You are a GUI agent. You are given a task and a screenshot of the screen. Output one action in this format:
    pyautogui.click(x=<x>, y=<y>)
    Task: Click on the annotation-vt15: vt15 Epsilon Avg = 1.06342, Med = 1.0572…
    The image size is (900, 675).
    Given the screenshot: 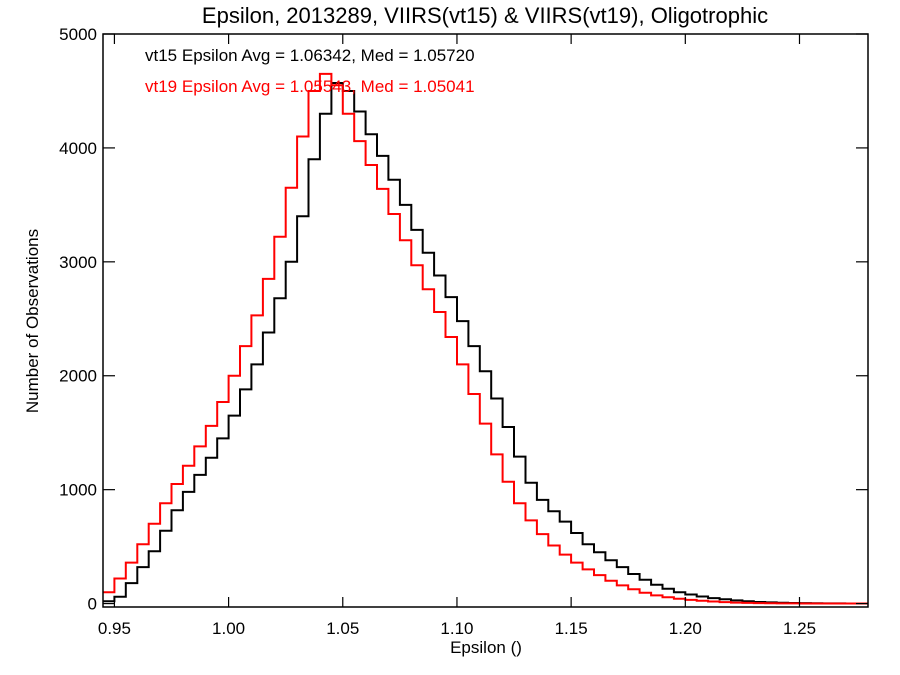 What is the action you would take?
    pyautogui.click(x=310, y=55)
    